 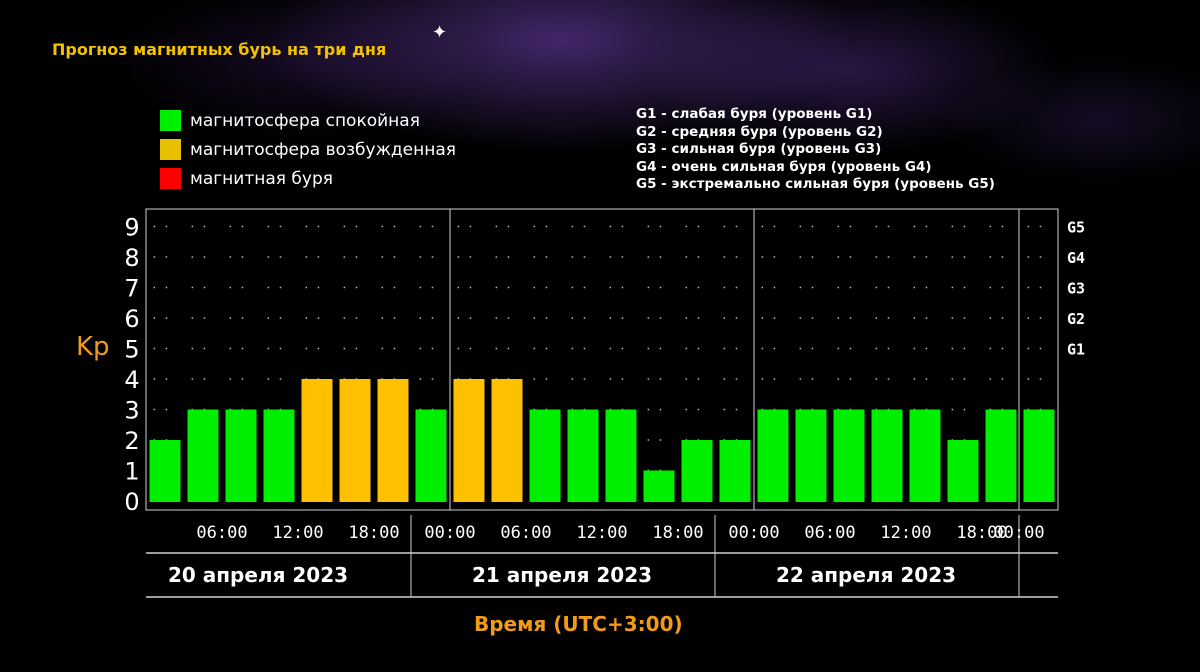 What do you see at coordinates (323, 149) in the screenshot?
I see `legend-label-active: магнитосфера возбужденная` at bounding box center [323, 149].